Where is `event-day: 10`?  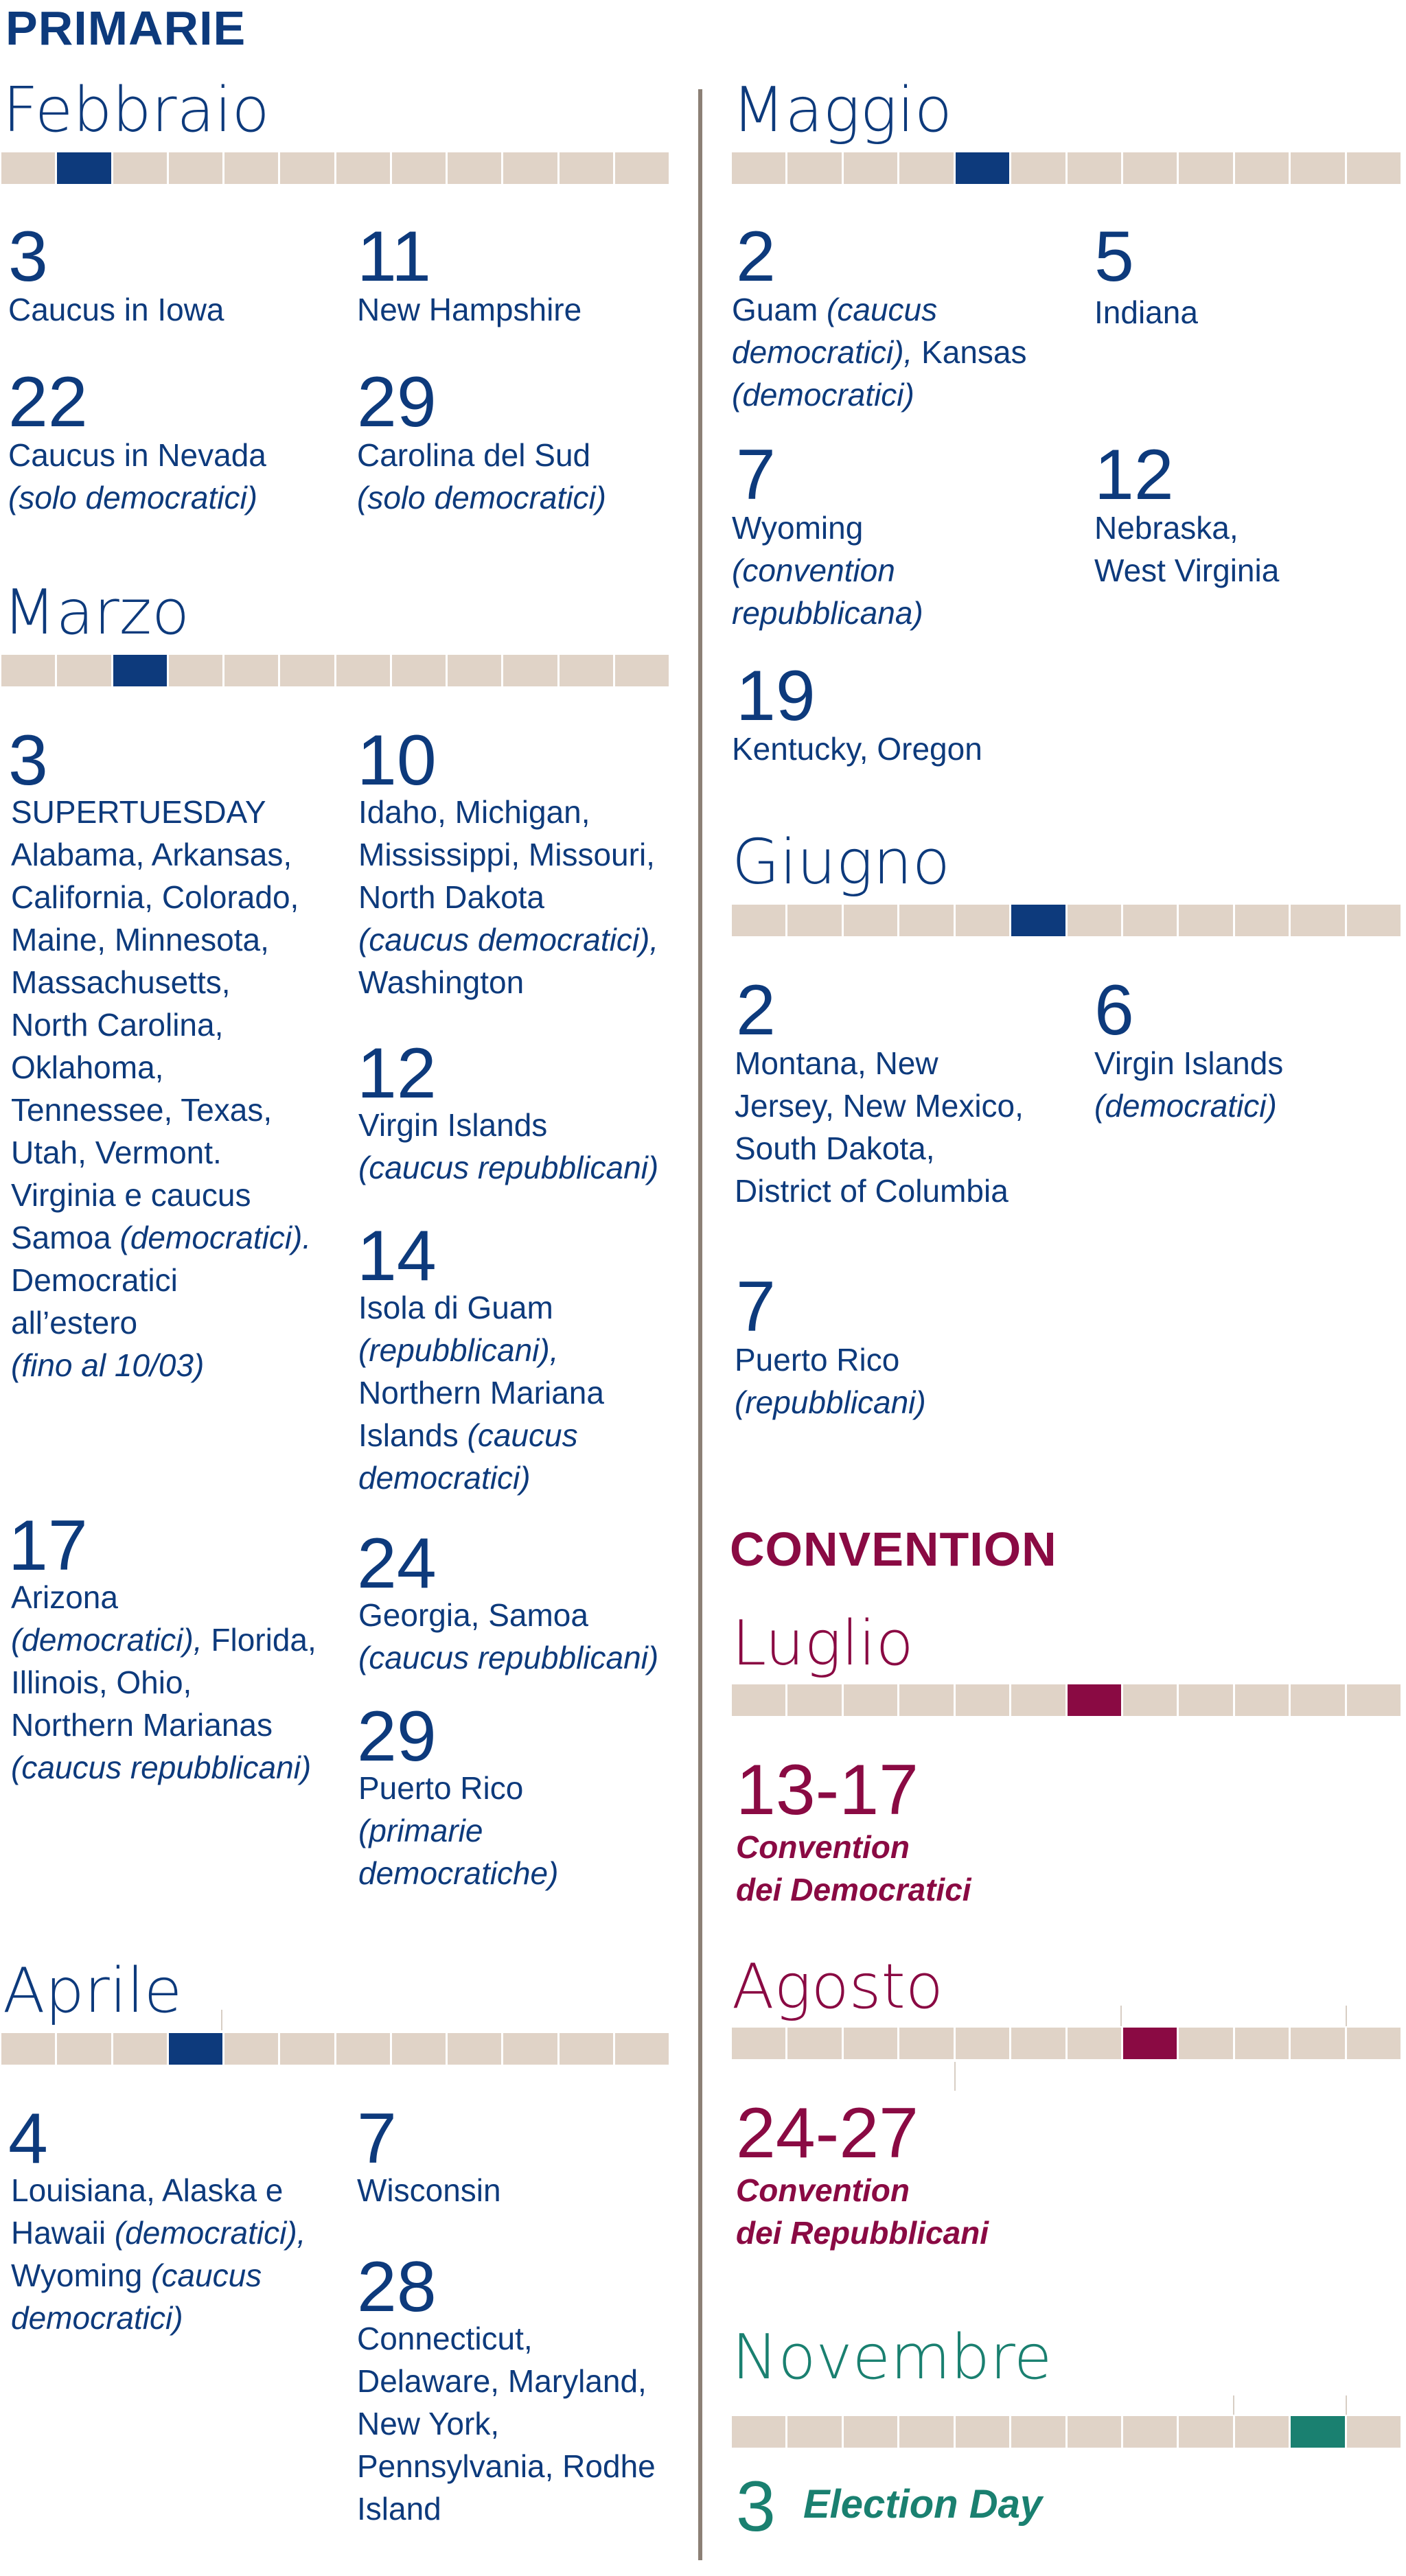 event-day: 10 is located at coordinates (397, 760).